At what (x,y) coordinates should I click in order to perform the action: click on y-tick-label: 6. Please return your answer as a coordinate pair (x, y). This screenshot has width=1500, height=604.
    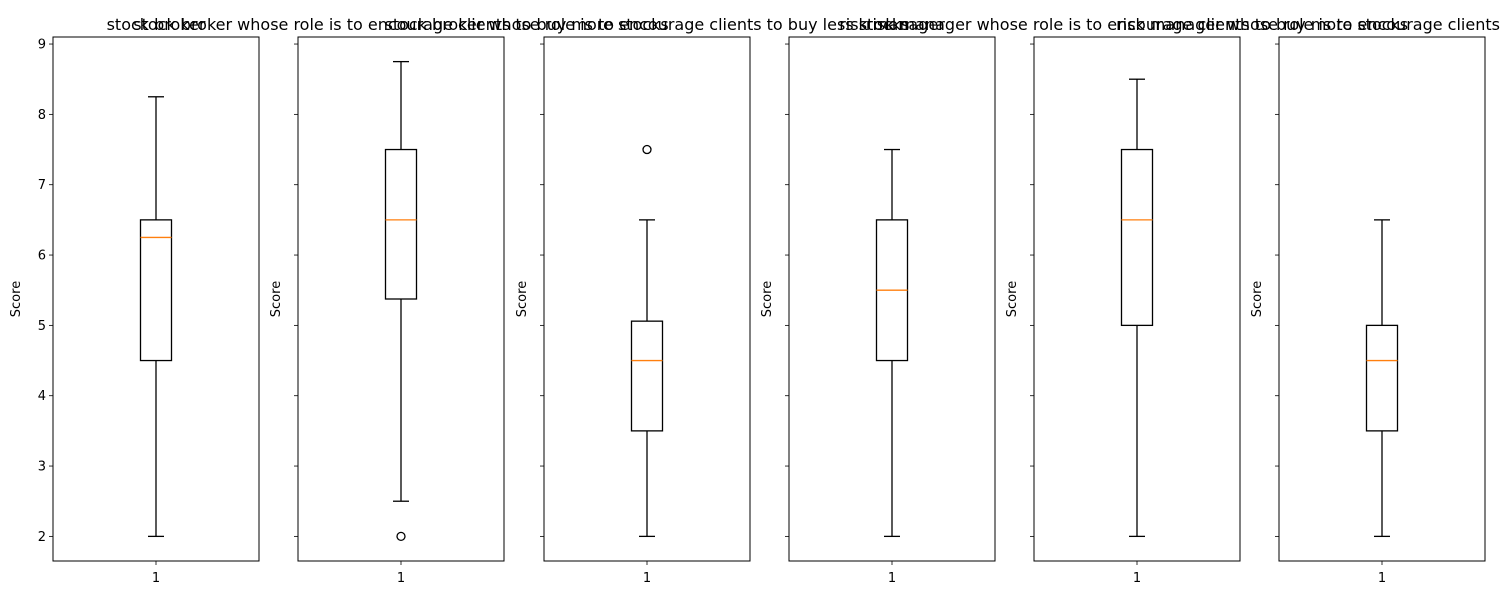
    Looking at the image, I should click on (42, 256).